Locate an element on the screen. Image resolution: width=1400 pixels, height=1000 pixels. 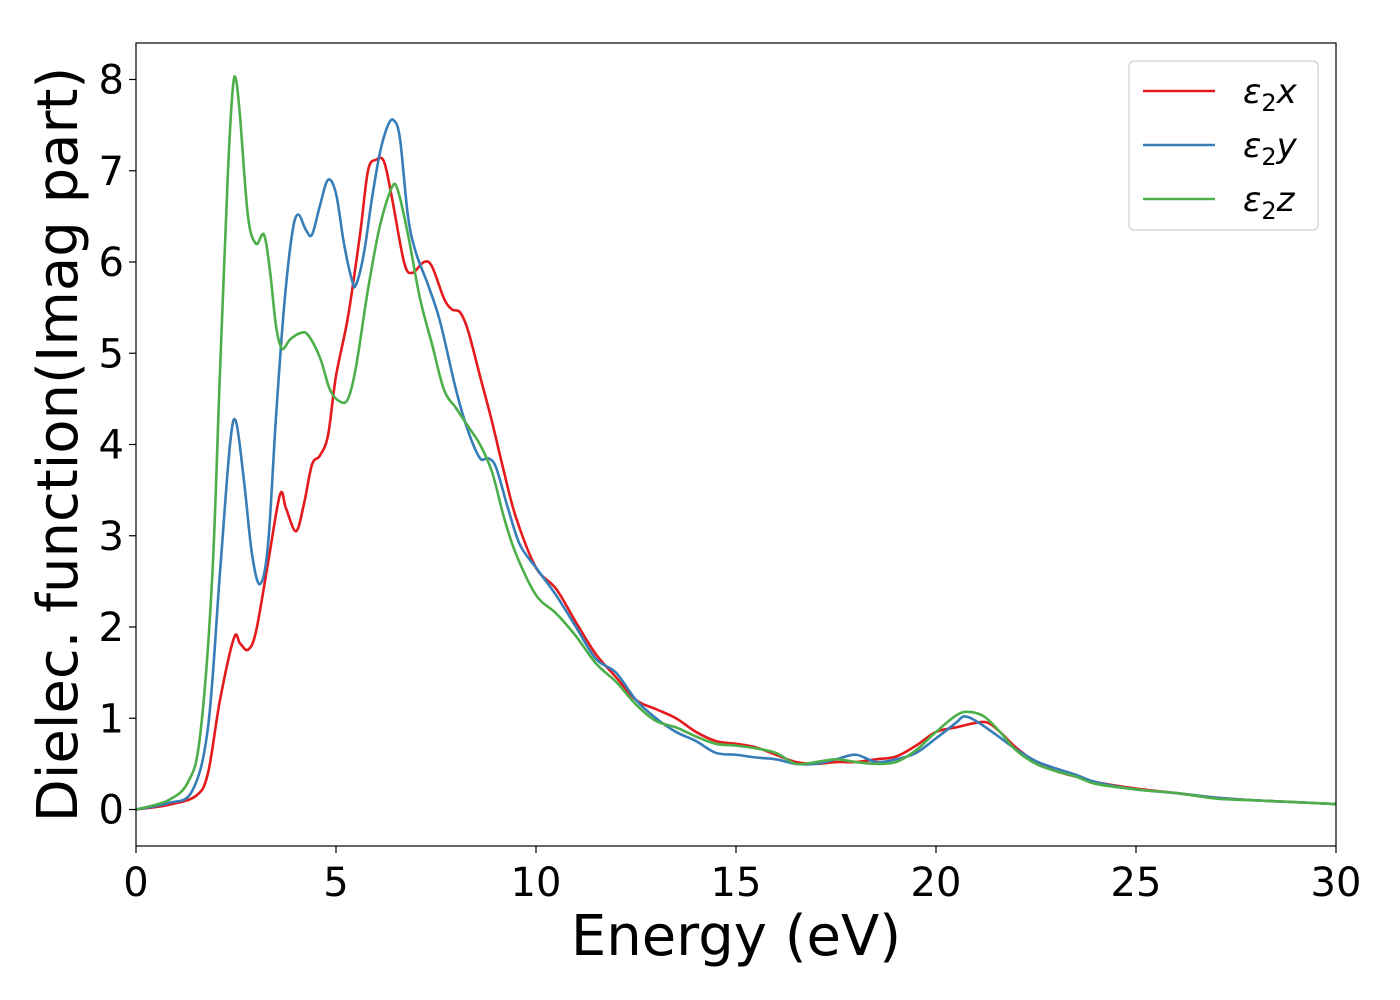
y-tick-label: 4 is located at coordinates (111, 446).